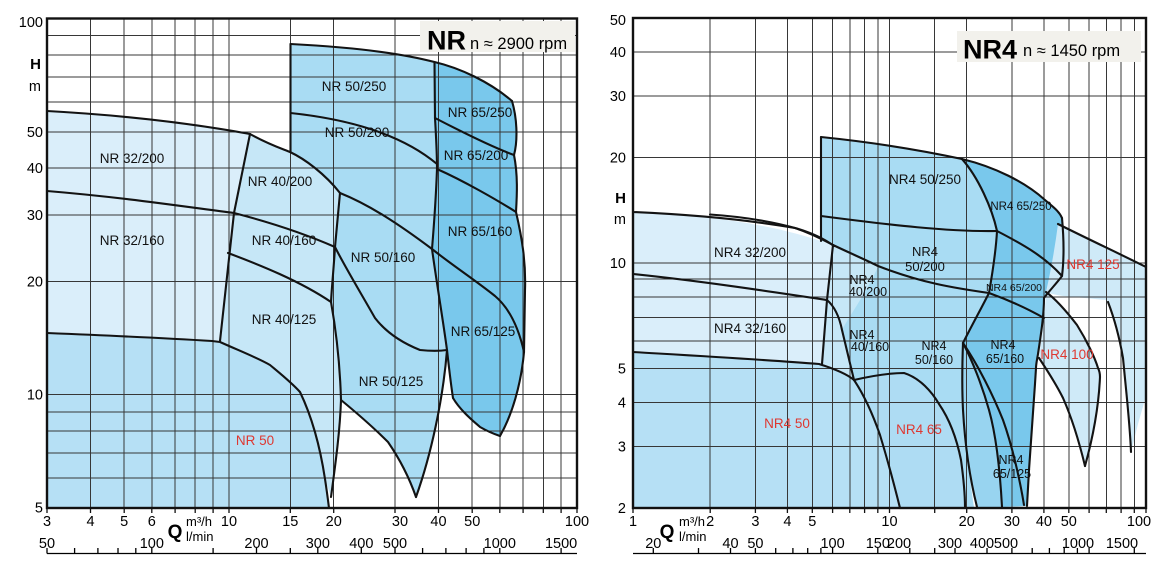  I want to click on svg-text: NR 50/250, so click(354, 86).